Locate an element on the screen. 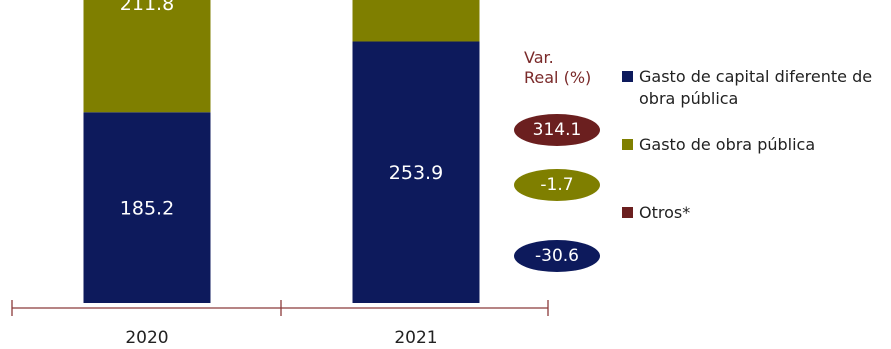 The height and width of the screenshot is (349, 891). data-label: 185.2 is located at coordinates (147, 209).